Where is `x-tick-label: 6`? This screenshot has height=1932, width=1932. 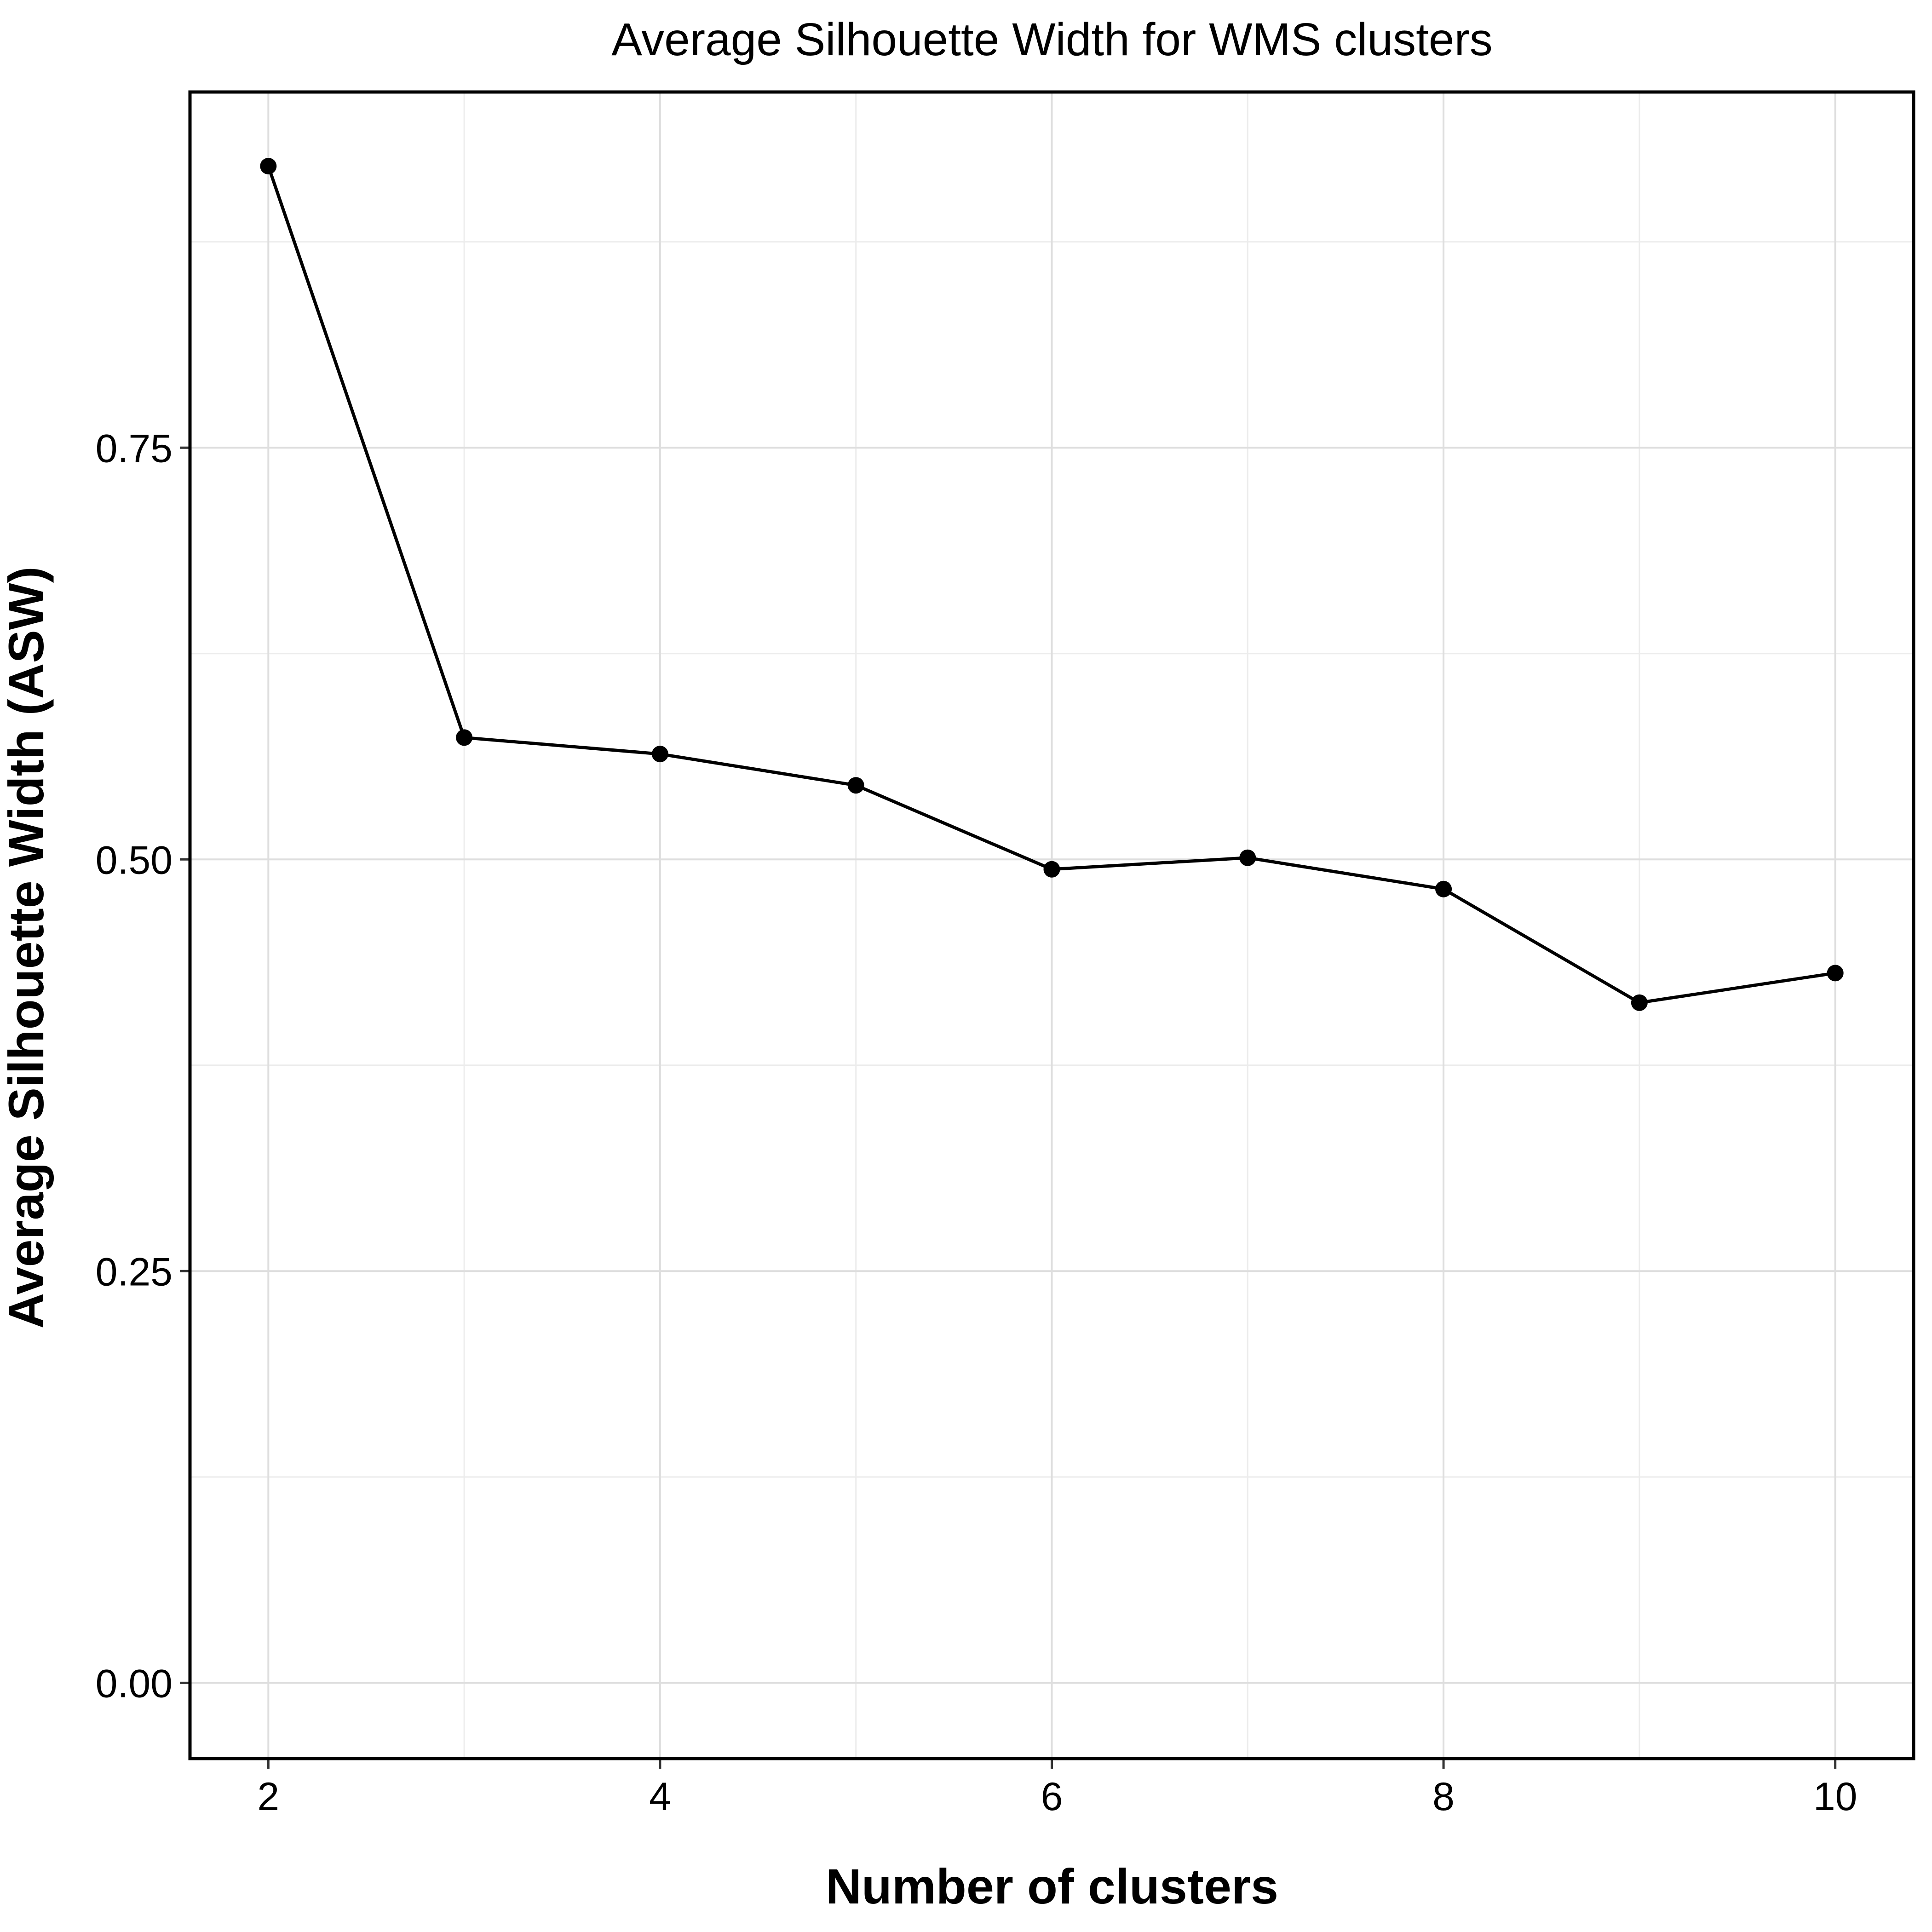 x-tick-label: 6 is located at coordinates (1052, 1797).